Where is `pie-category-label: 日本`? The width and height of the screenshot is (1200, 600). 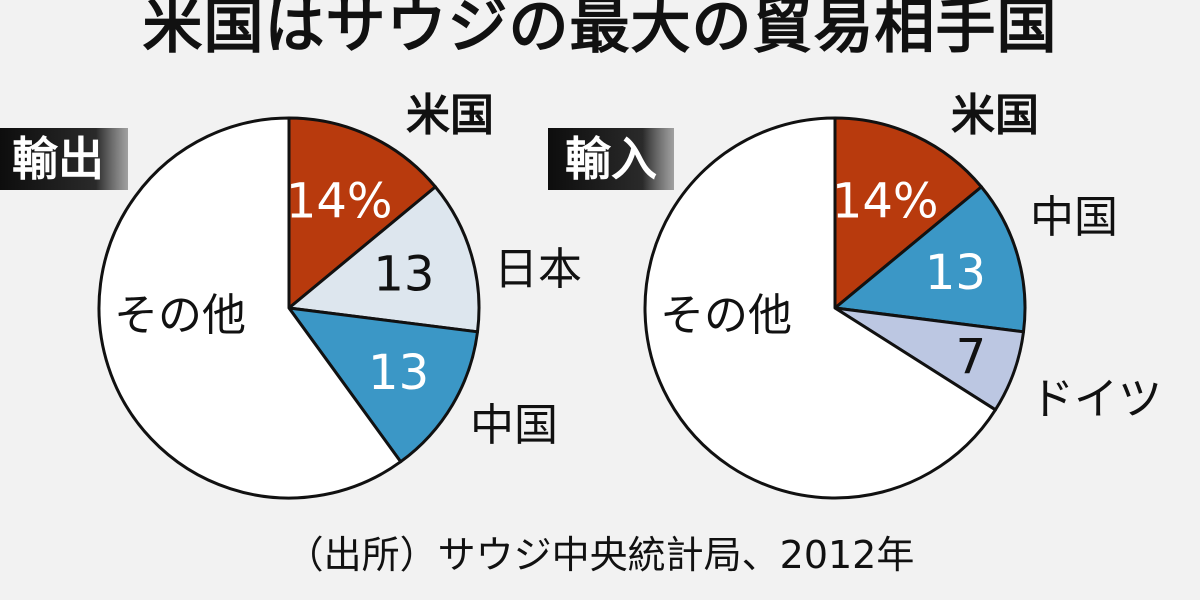 pie-category-label: 日本 is located at coordinates (538, 269).